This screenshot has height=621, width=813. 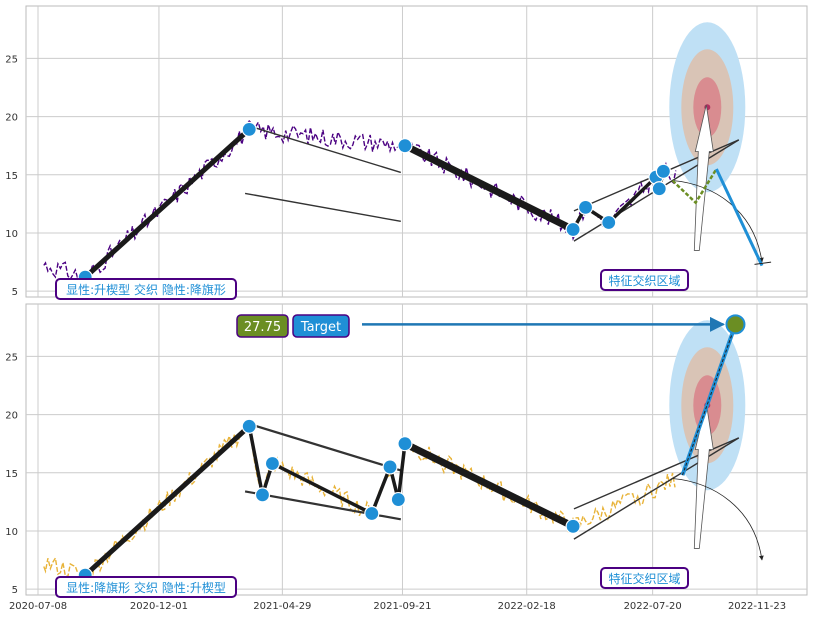 I want to click on x-tick-label: 2021-04-29, so click(x=282, y=606).